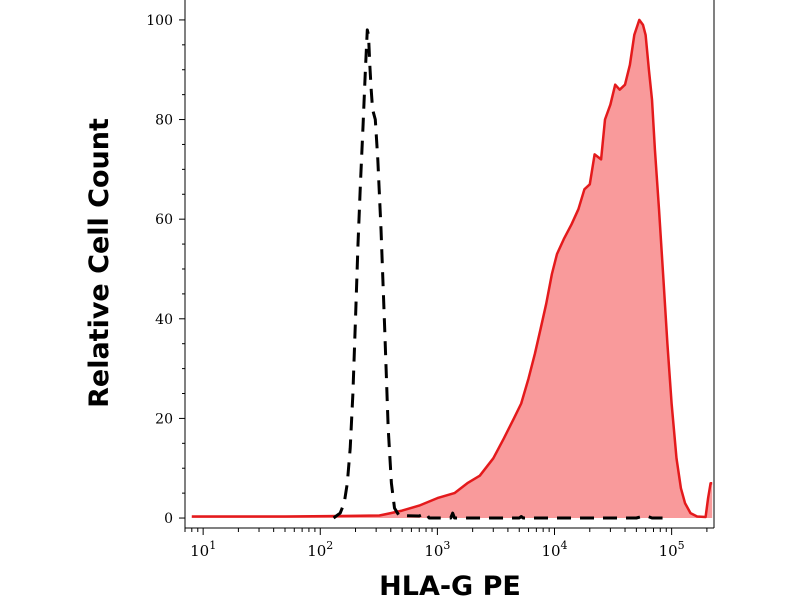 The width and height of the screenshot is (800, 605). What do you see at coordinates (164, 121) in the screenshot?
I see `y-tick-label: 80` at bounding box center [164, 121].